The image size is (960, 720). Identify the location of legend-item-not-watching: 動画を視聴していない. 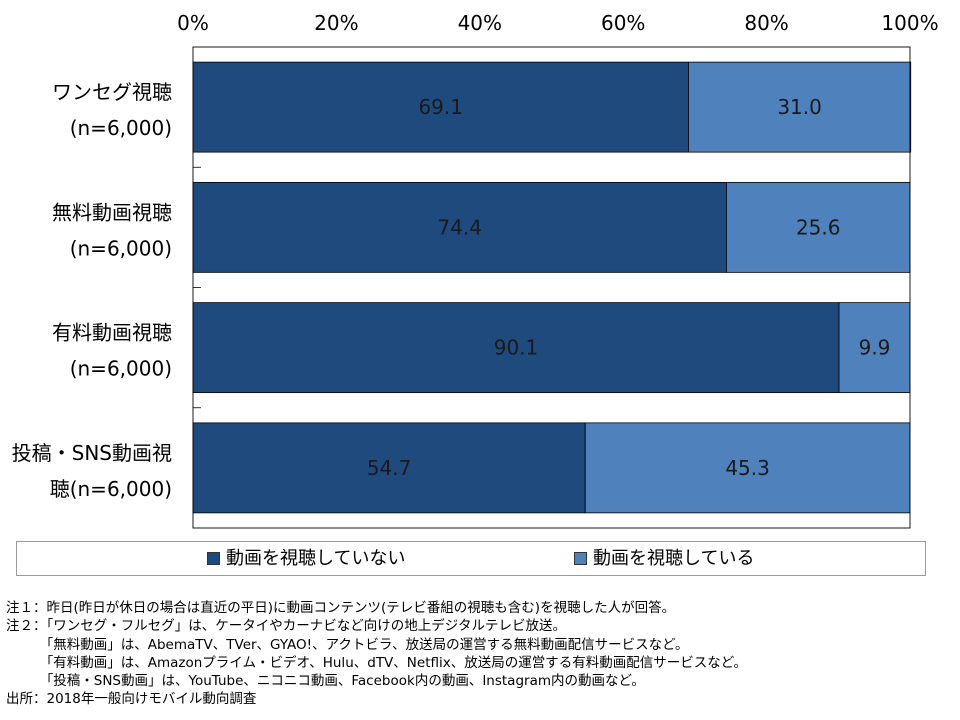
(306, 559).